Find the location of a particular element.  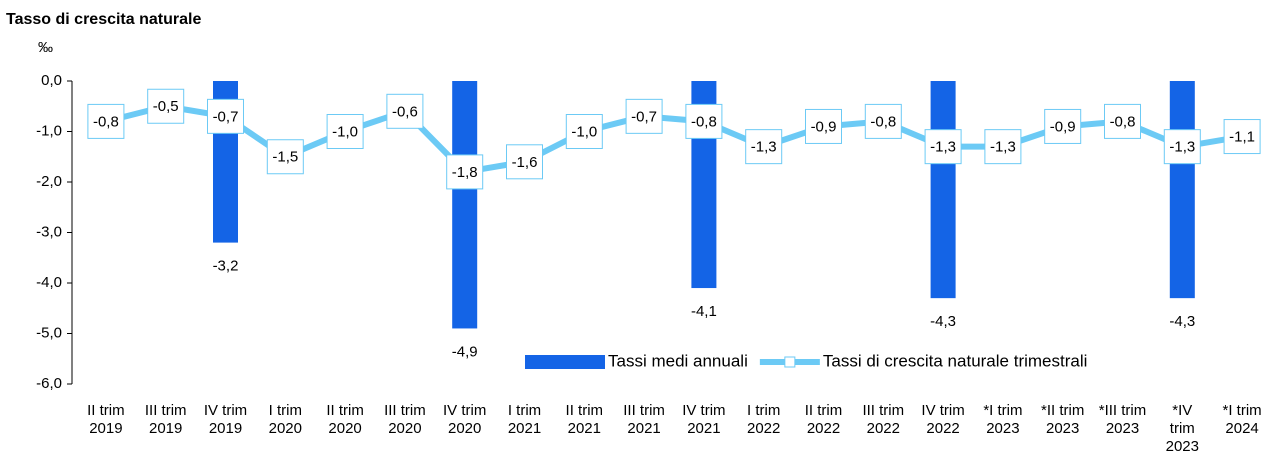

y-unit: ‰ is located at coordinates (45, 47).